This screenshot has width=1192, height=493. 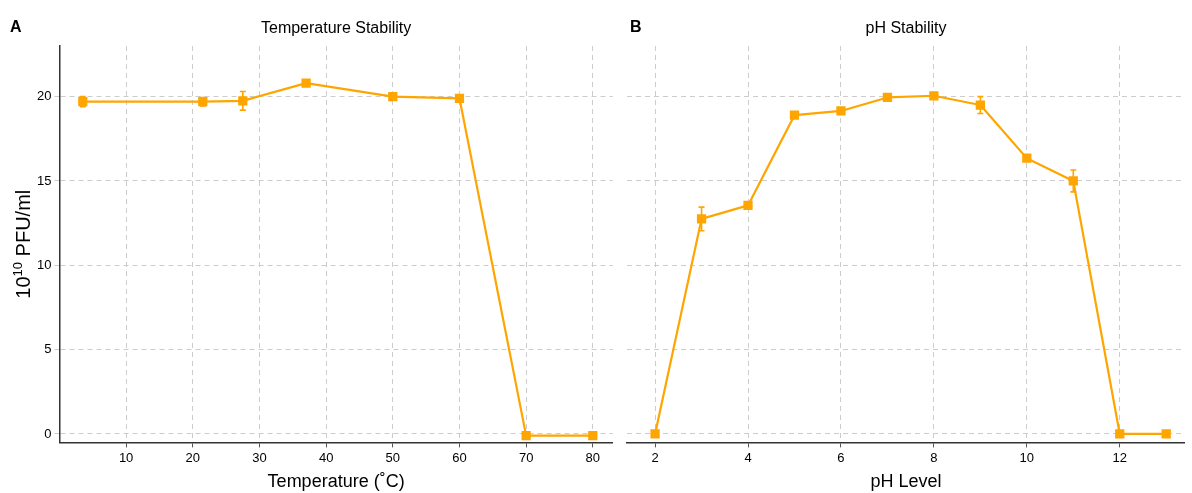 I want to click on y-axis-title: 1010 PFU/ml, so click(x=22, y=244).